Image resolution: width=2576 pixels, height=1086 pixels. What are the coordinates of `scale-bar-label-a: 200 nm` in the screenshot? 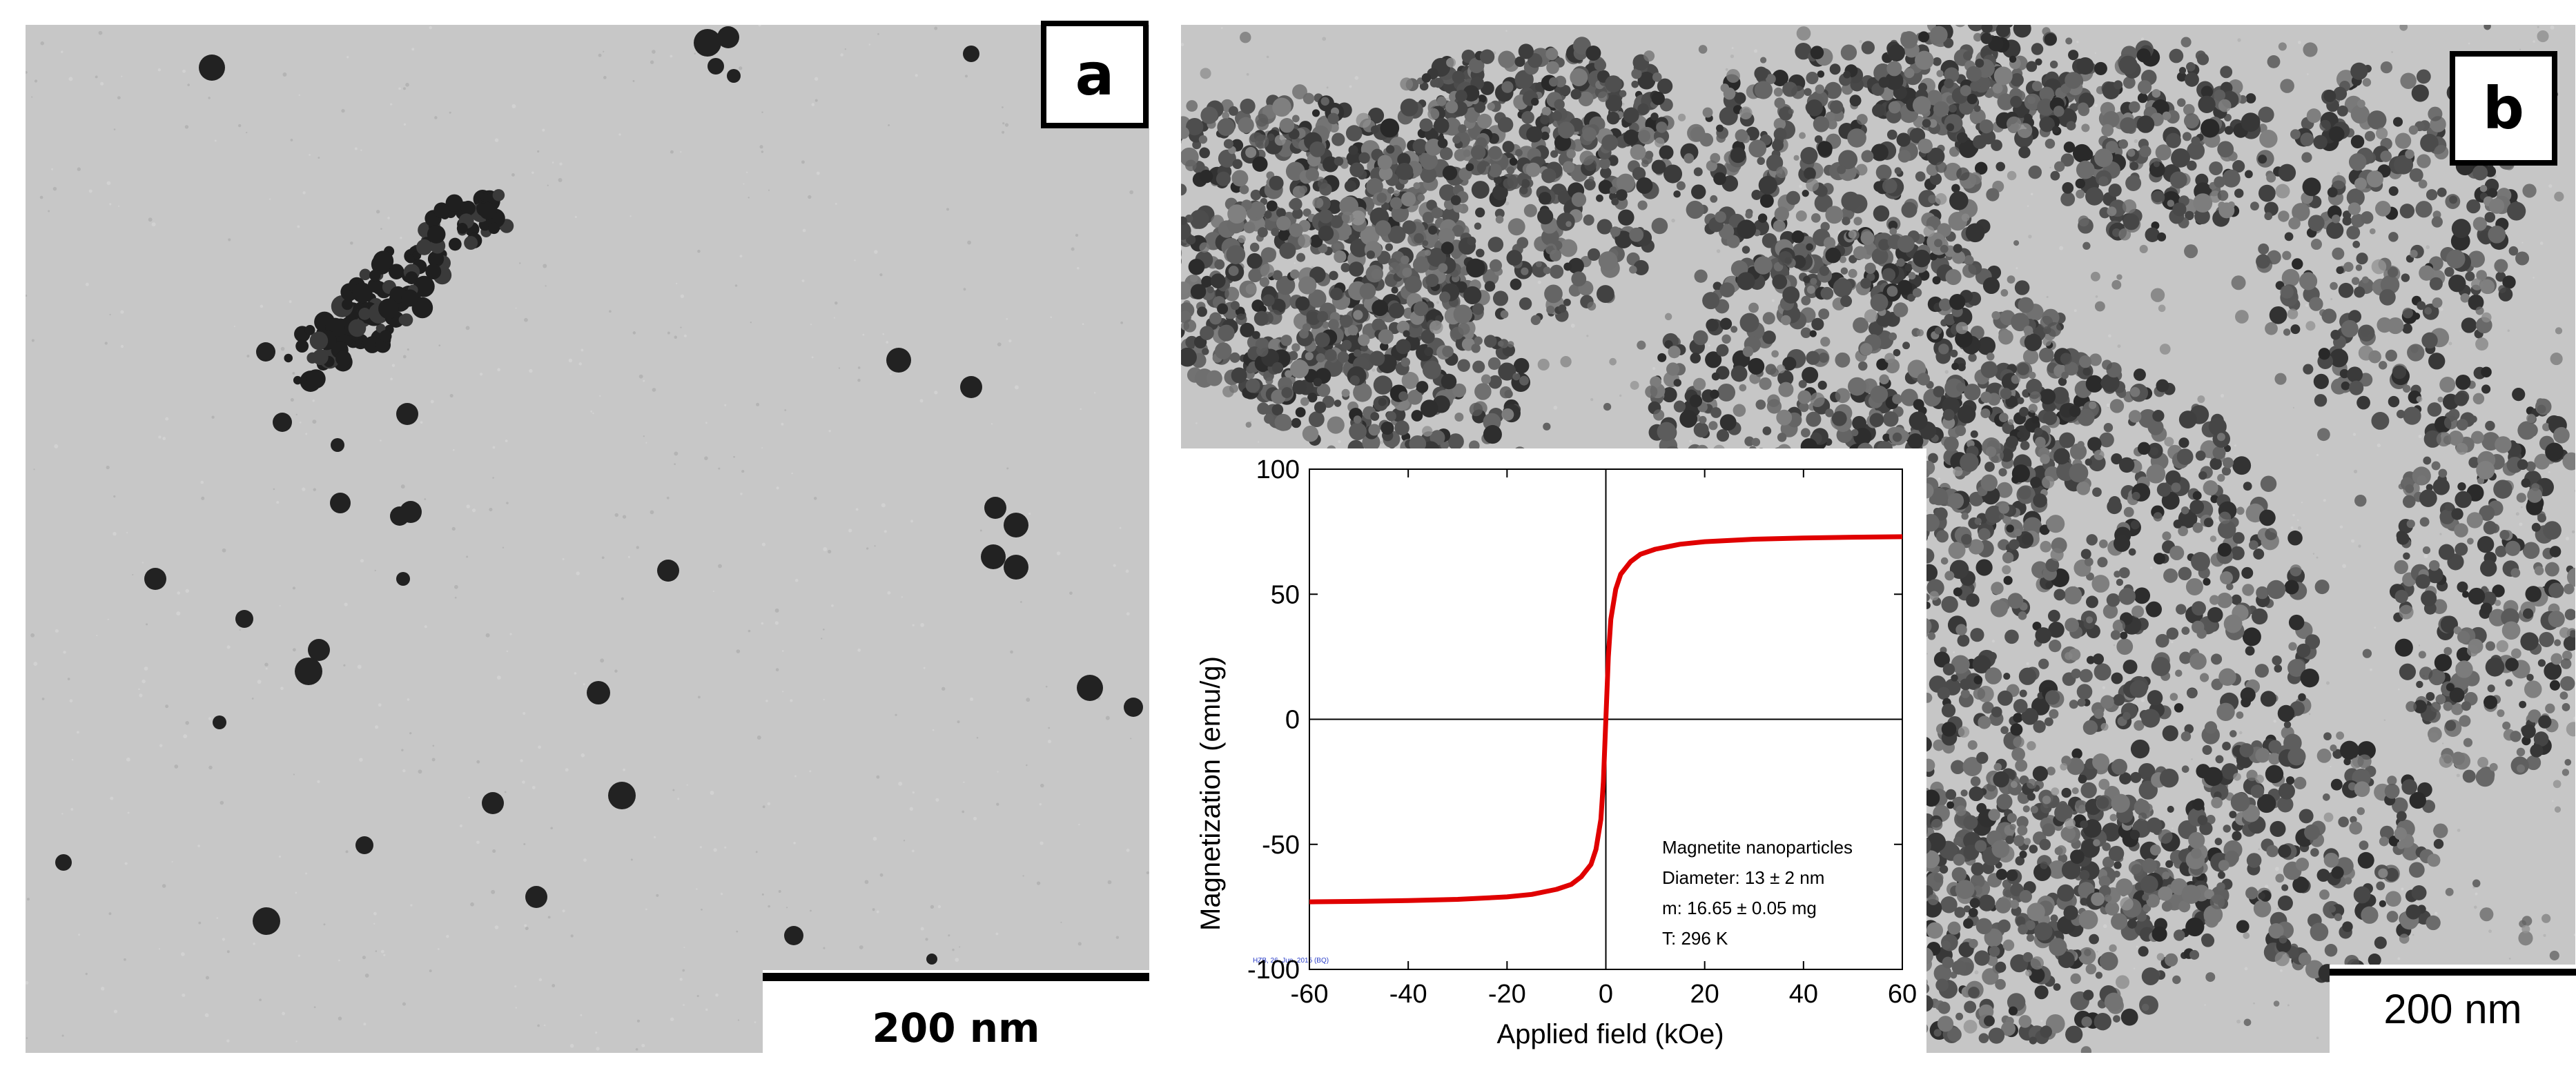 It's located at (956, 1028).